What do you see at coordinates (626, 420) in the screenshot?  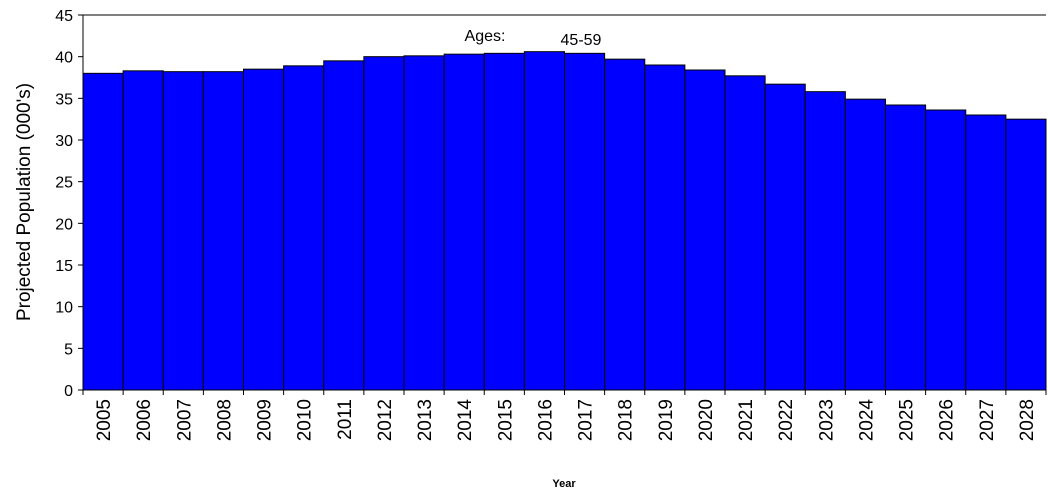 I see `x-tick-label: 2018` at bounding box center [626, 420].